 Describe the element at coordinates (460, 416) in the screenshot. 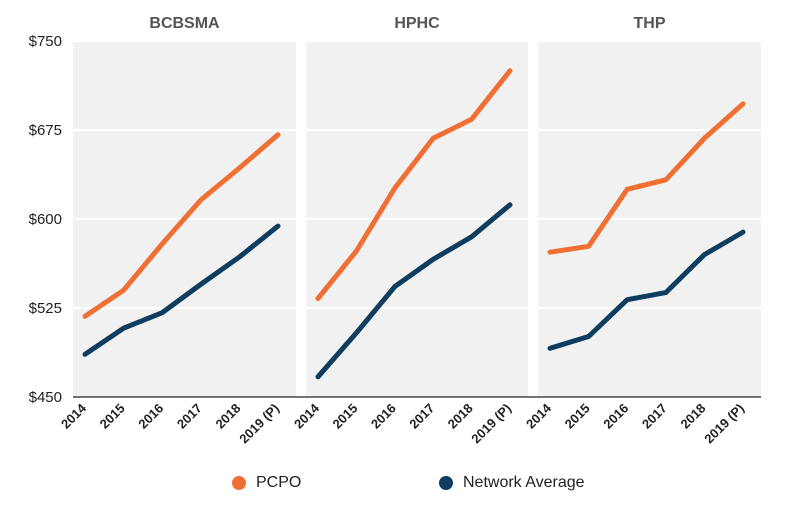

I see `x-tick-label-hphc: 2018` at that location.